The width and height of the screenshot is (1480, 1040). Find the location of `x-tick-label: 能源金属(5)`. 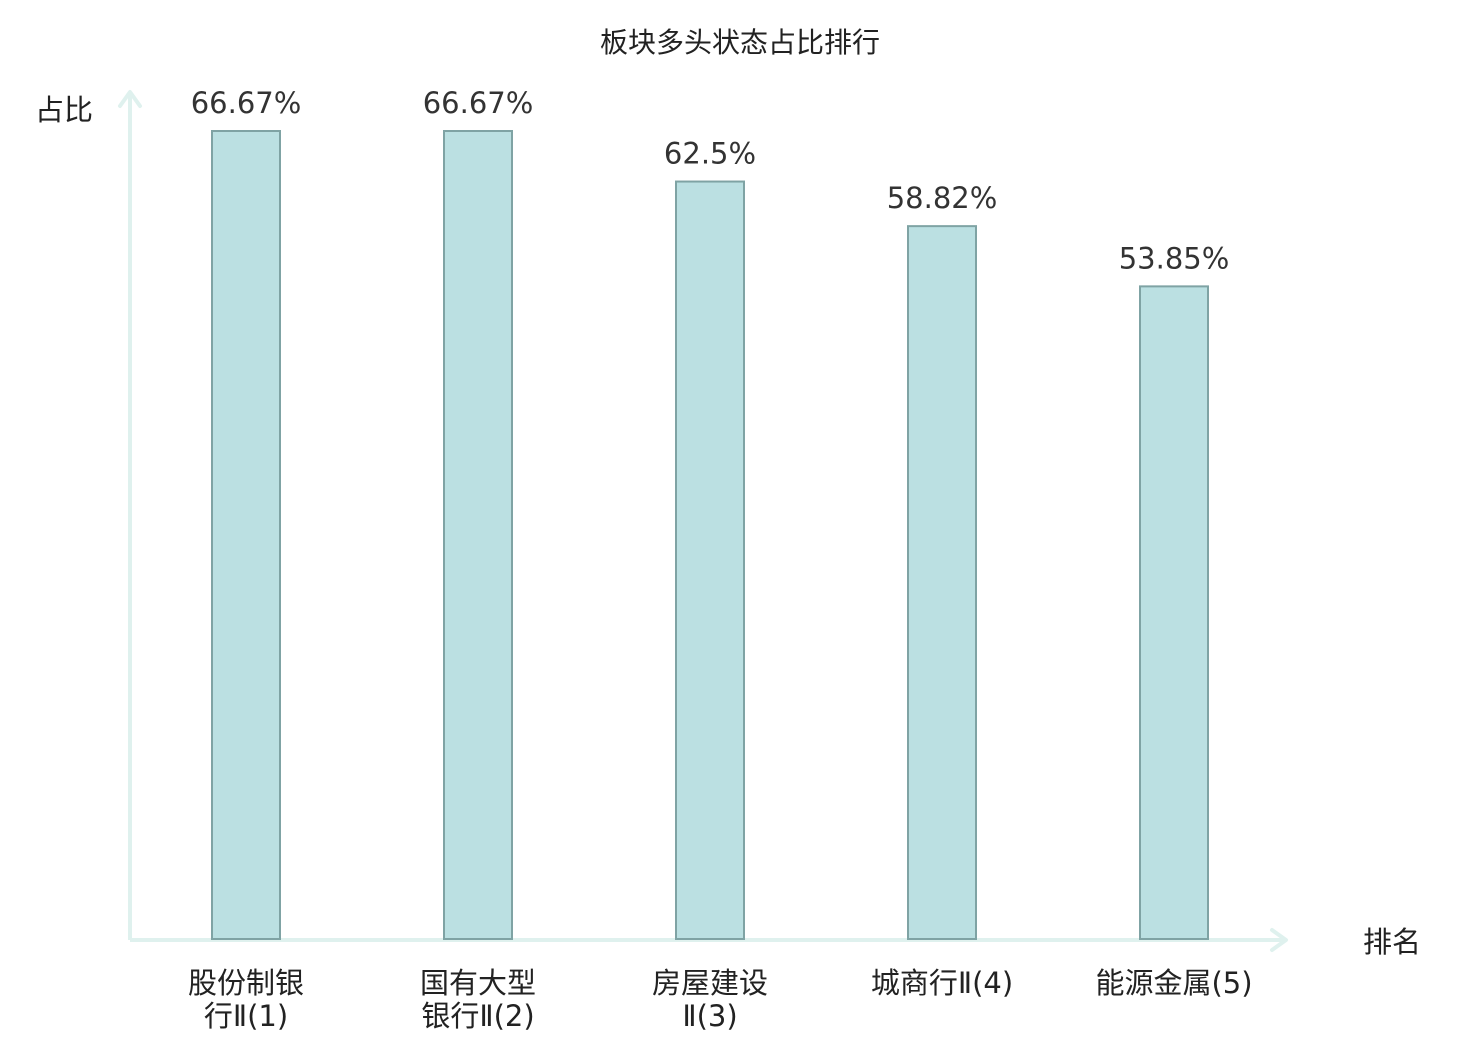

x-tick-label: 能源金属(5) is located at coordinates (1173, 983).